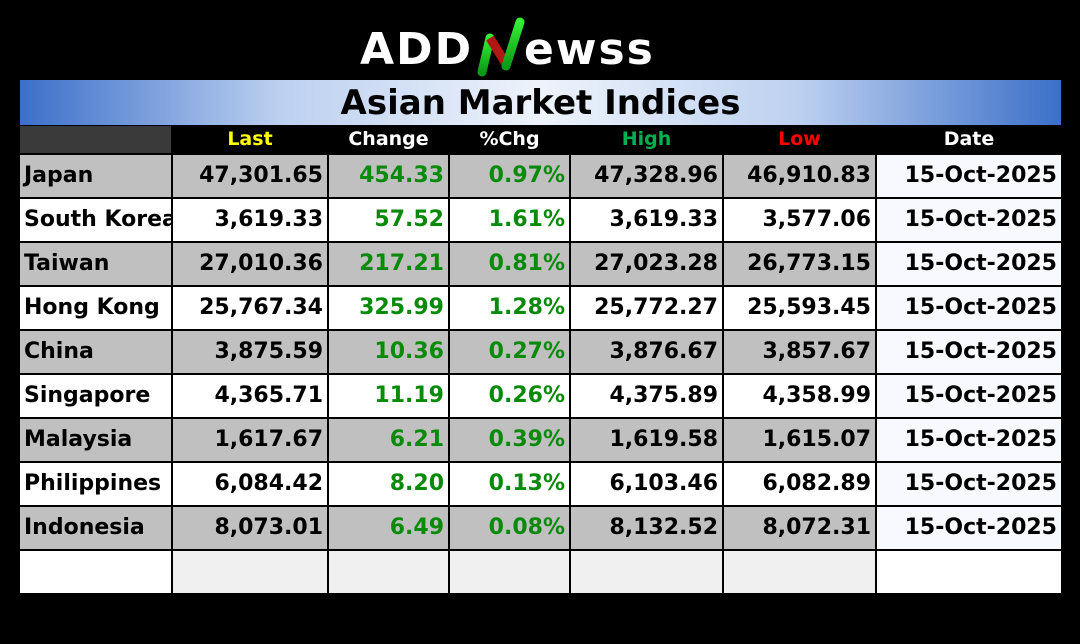 The image size is (1080, 644). What do you see at coordinates (646, 264) in the screenshot?
I see `cell-high: 27,023.28` at bounding box center [646, 264].